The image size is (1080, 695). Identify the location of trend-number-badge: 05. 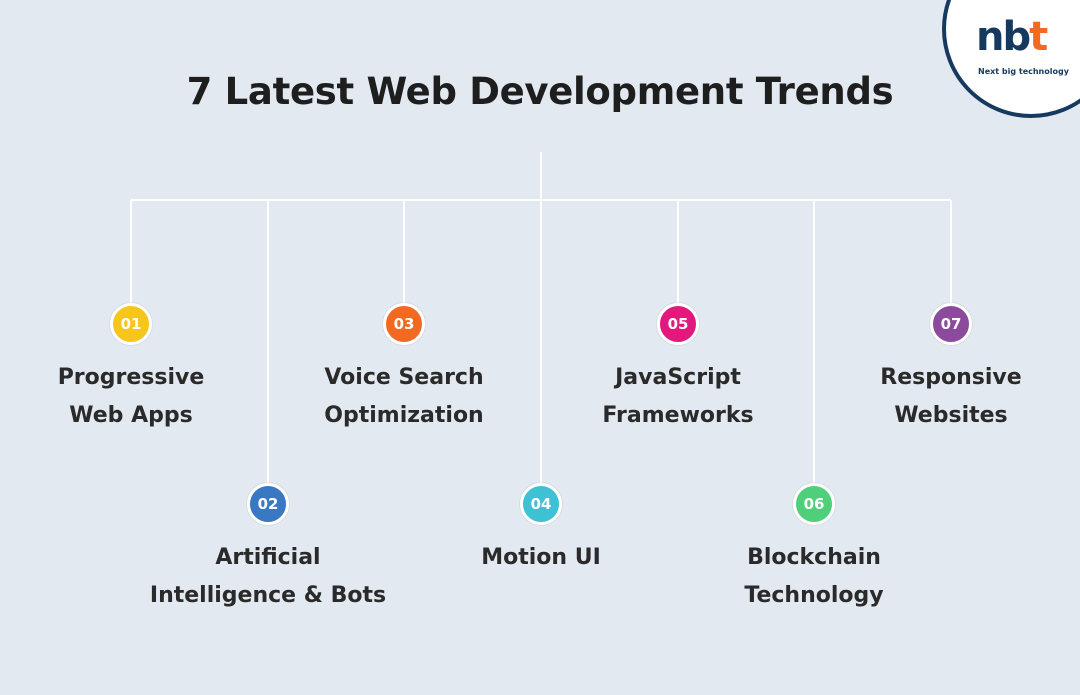
(678, 324).